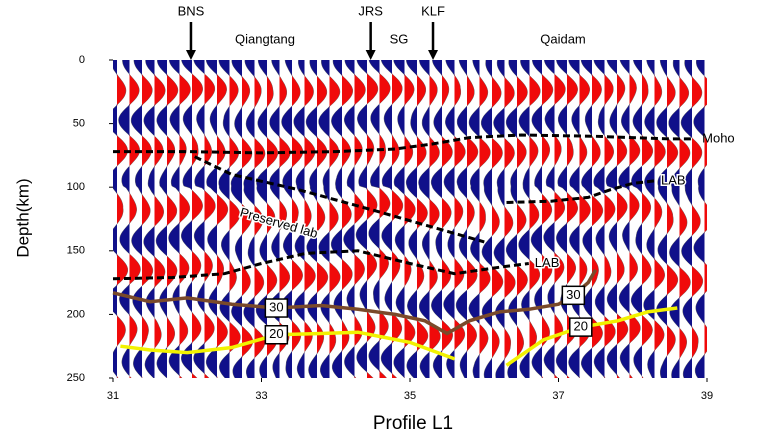 The image size is (757, 439). What do you see at coordinates (76, 187) in the screenshot?
I see `y-tick-label: 100` at bounding box center [76, 187].